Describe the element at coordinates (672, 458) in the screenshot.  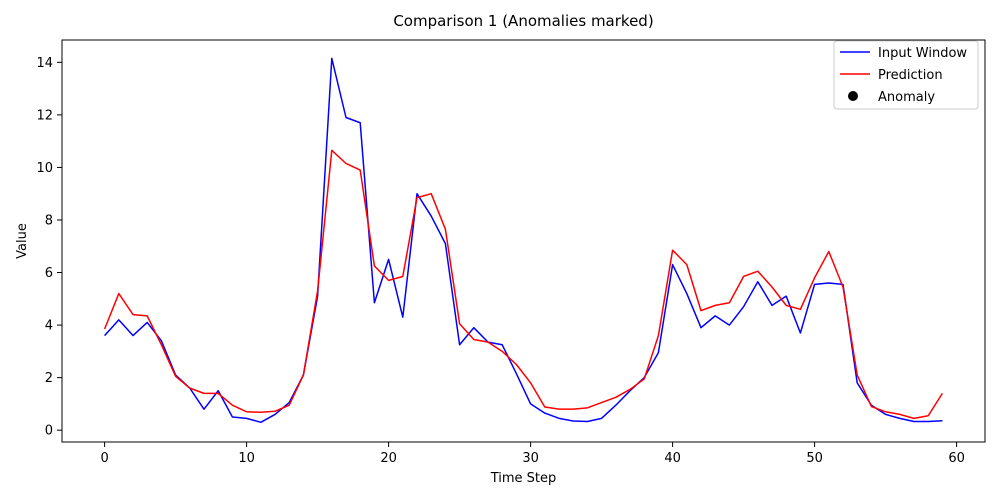
I see `x-tick-label: 40` at that location.